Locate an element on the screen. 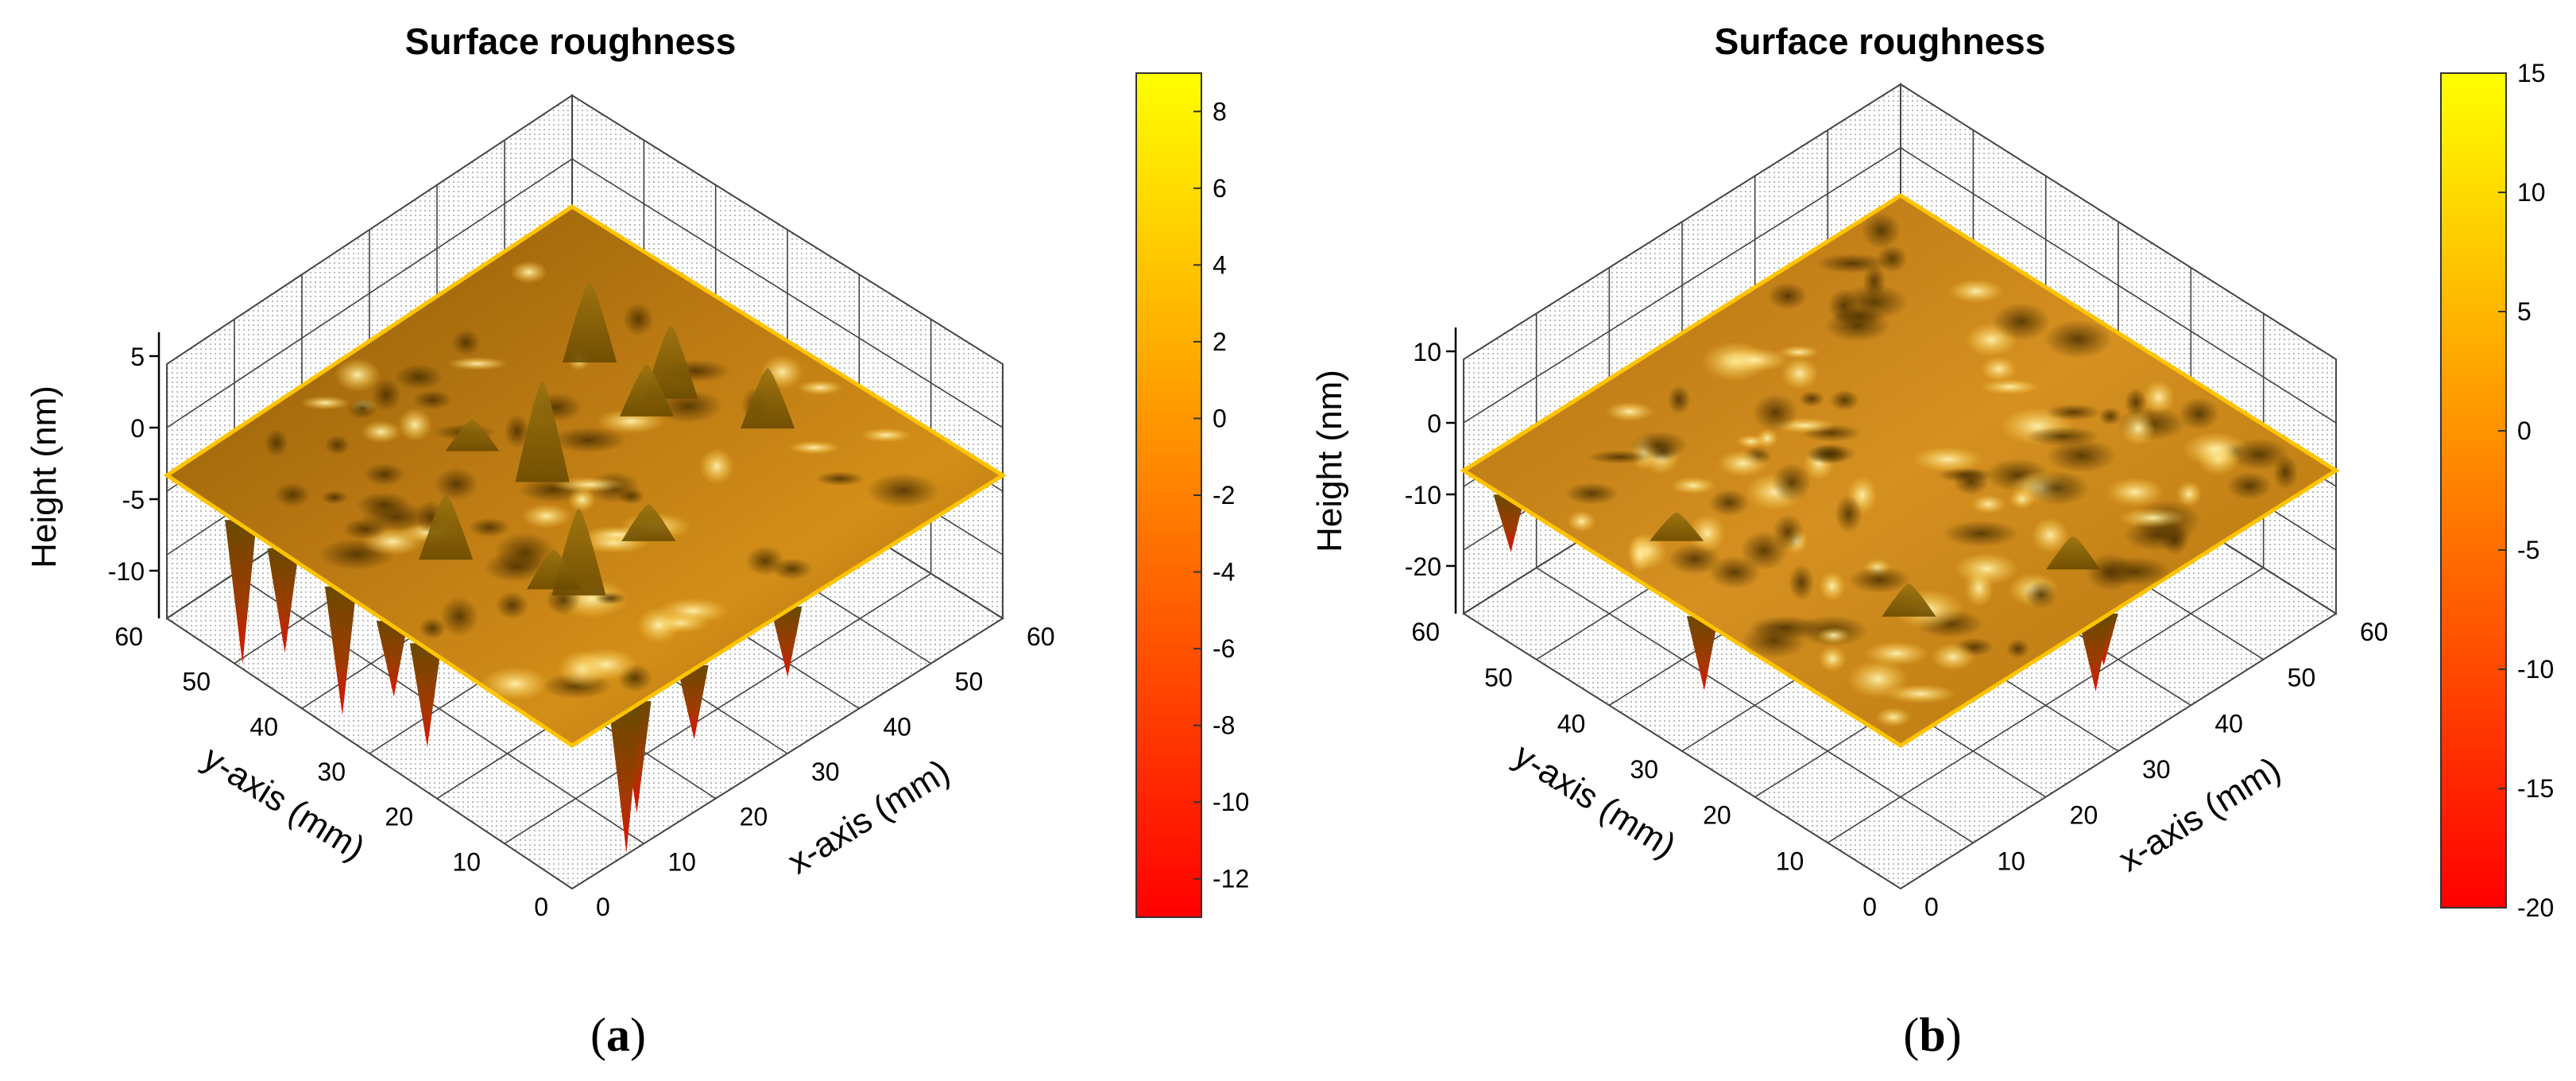 Image resolution: width=2576 pixels, height=1081 pixels. colorbar-tick-label: -2 is located at coordinates (1224, 496).